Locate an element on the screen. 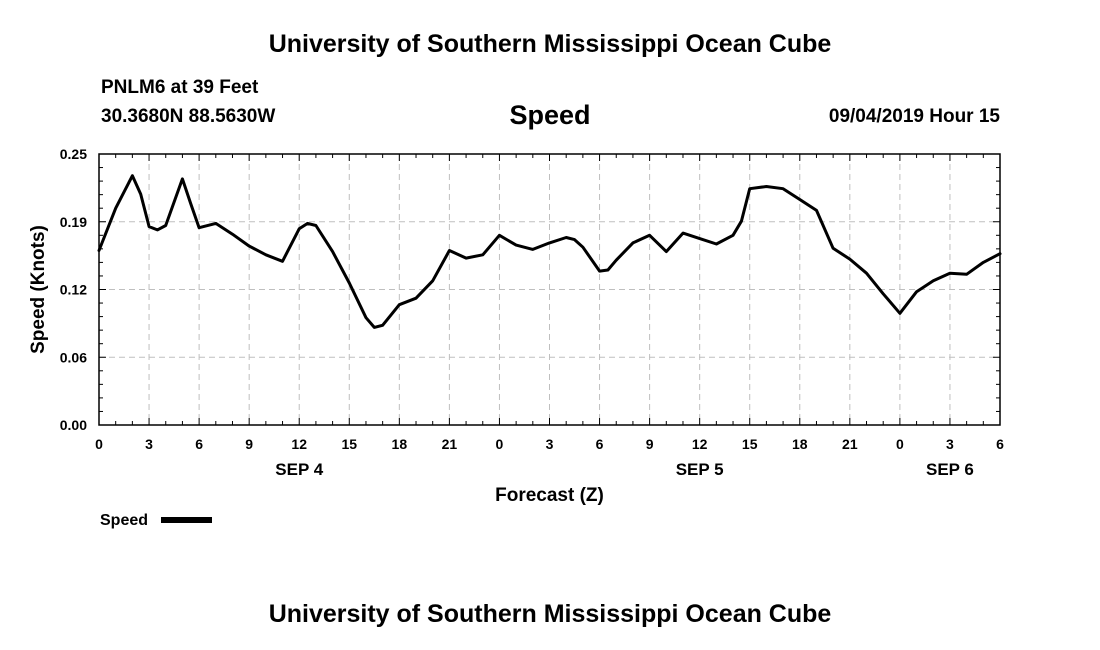 The height and width of the screenshot is (650, 1100). legend-label: Speed is located at coordinates (124, 520).